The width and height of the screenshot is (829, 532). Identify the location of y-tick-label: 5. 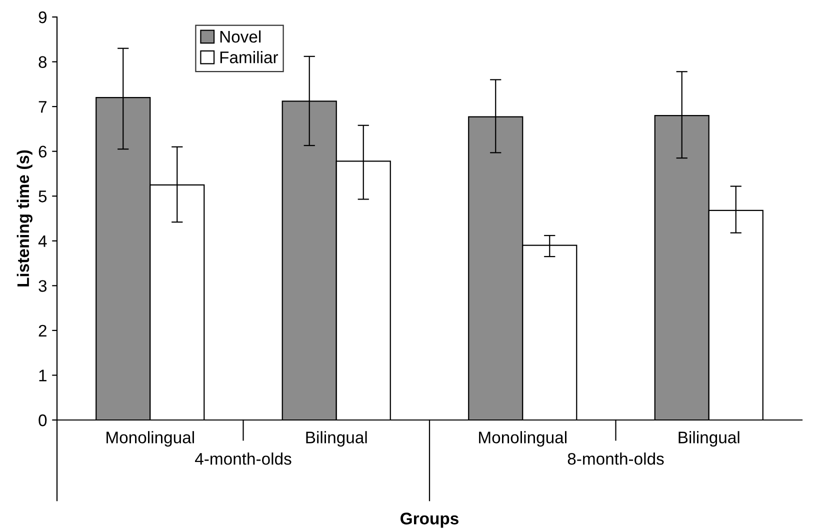
(42, 196).